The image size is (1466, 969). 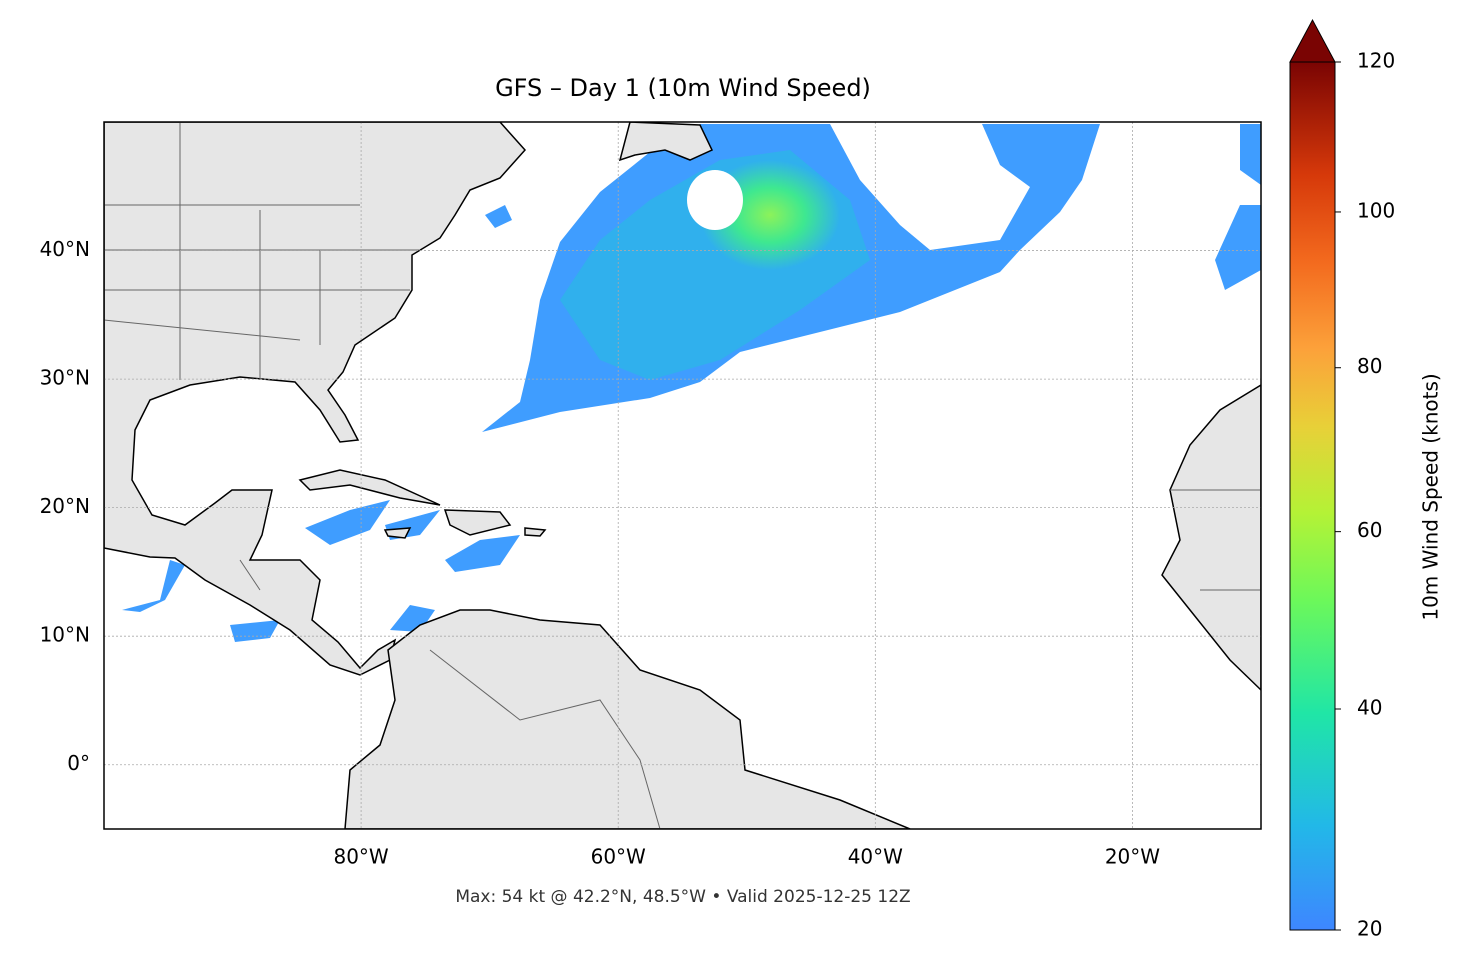 What do you see at coordinates (1211, 538) in the screenshot?
I see `africa` at bounding box center [1211, 538].